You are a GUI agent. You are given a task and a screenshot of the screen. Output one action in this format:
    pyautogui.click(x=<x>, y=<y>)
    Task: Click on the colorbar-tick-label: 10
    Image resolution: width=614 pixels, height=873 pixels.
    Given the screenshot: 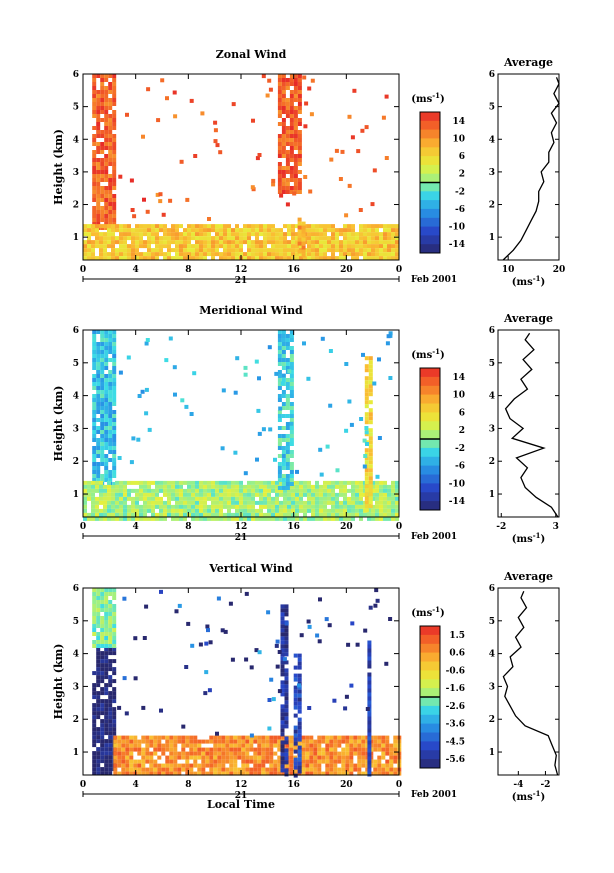 What is the action you would take?
    pyautogui.click(x=458, y=396)
    